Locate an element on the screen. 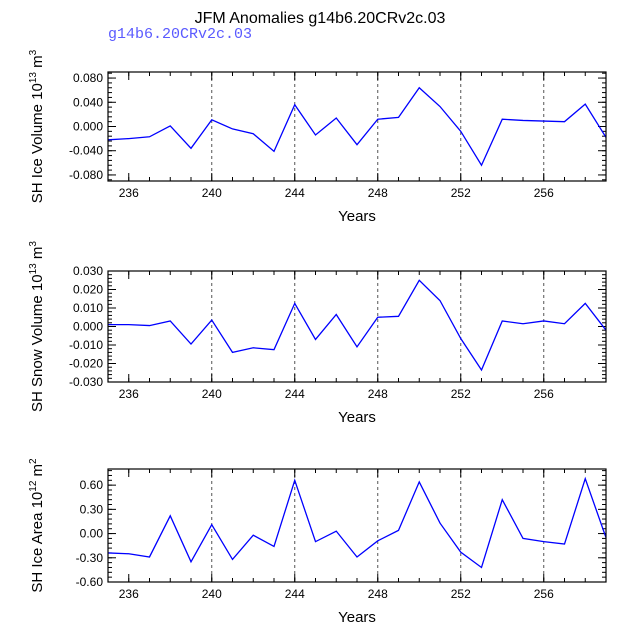 The height and width of the screenshot is (638, 638). y-axis-title: SH Snow Volume 1013 m3 is located at coordinates (37, 326).